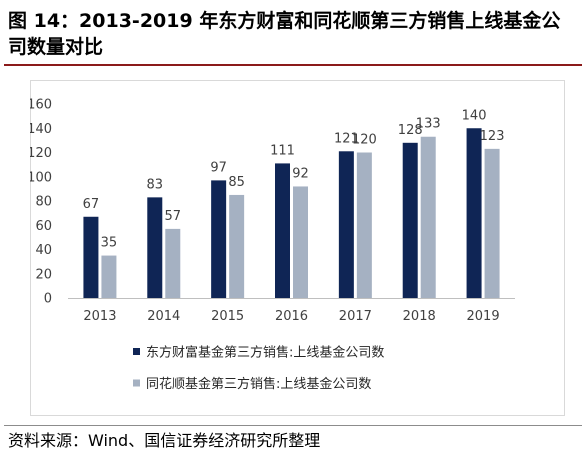 This screenshot has height=457, width=586. Describe the element at coordinates (282, 230) in the screenshot. I see `bar-series-1-2016` at that location.